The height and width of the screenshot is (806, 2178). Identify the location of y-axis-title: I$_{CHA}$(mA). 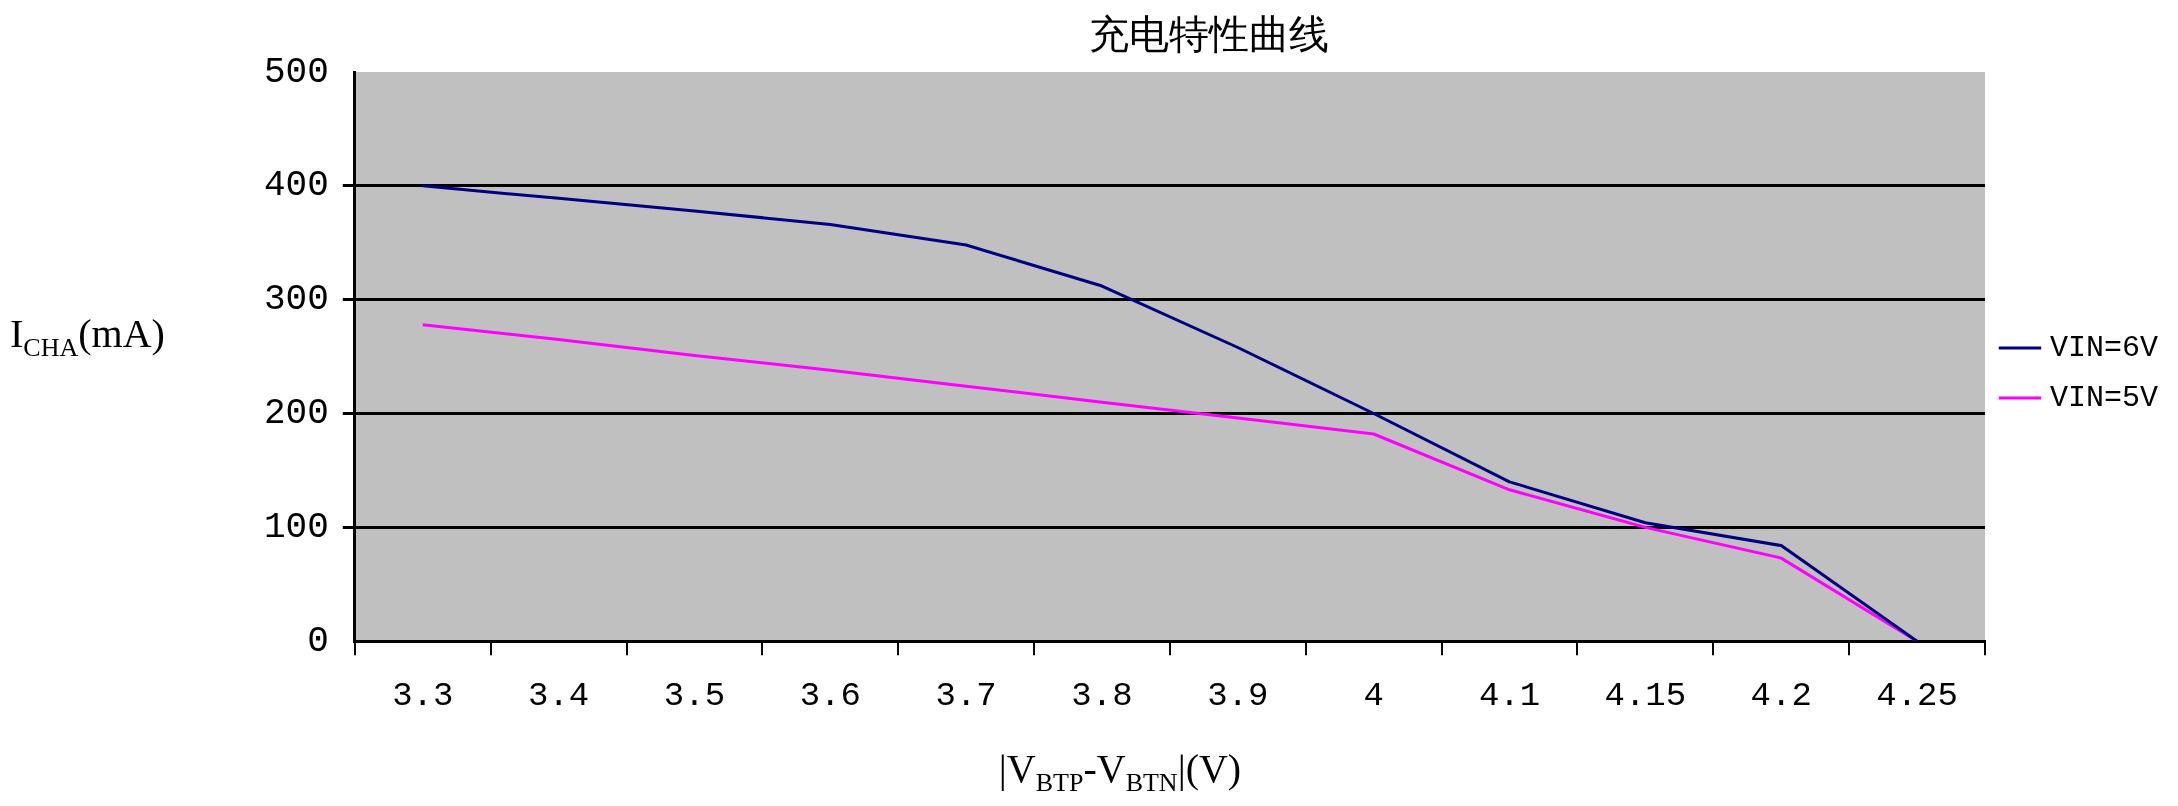
(87, 336).